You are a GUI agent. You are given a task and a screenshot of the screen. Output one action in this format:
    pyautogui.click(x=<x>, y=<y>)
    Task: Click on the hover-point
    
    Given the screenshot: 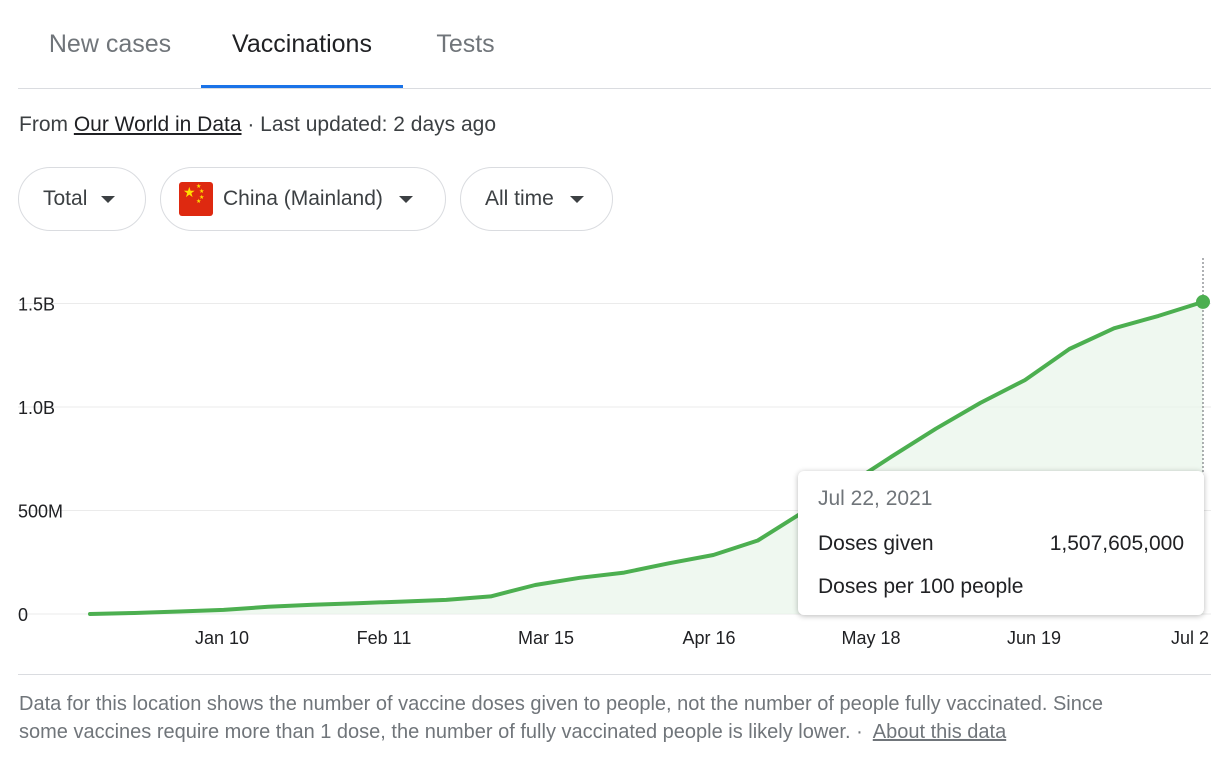 What is the action you would take?
    pyautogui.click(x=1203, y=301)
    